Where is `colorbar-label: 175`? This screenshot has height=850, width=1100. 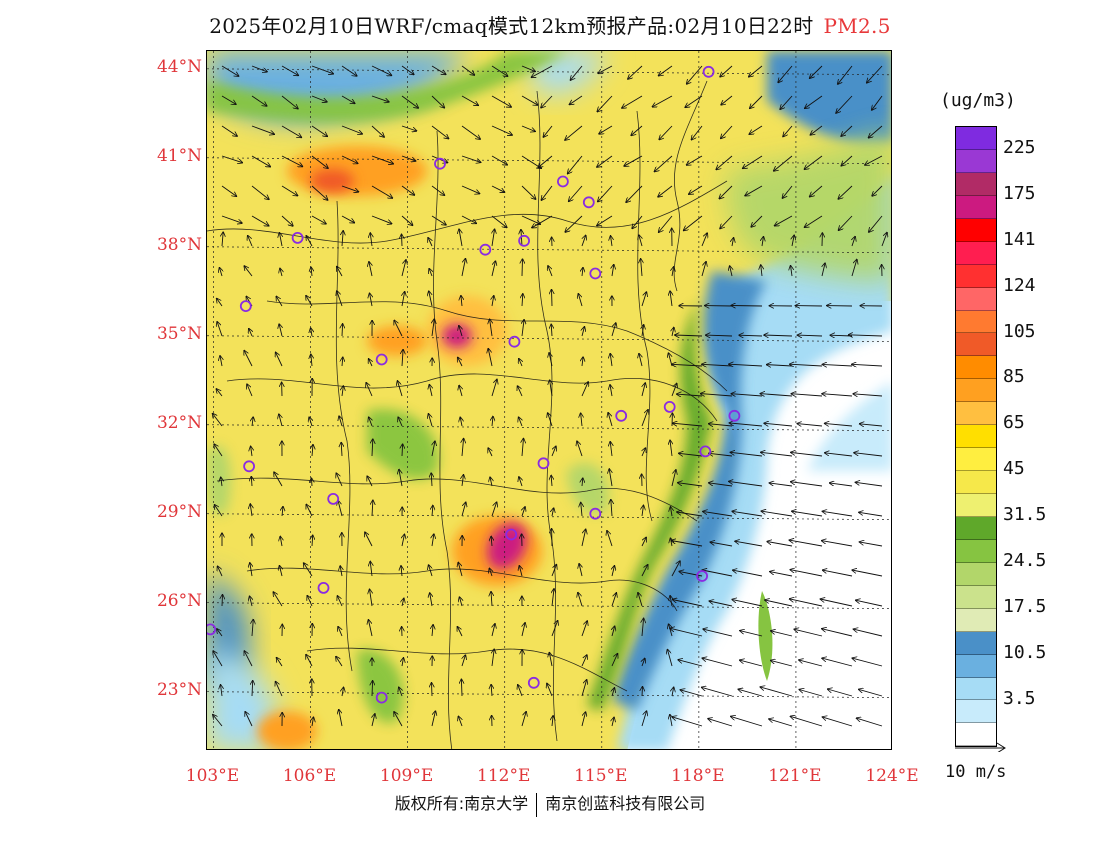
colorbar-label: 175 is located at coordinates (1019, 193).